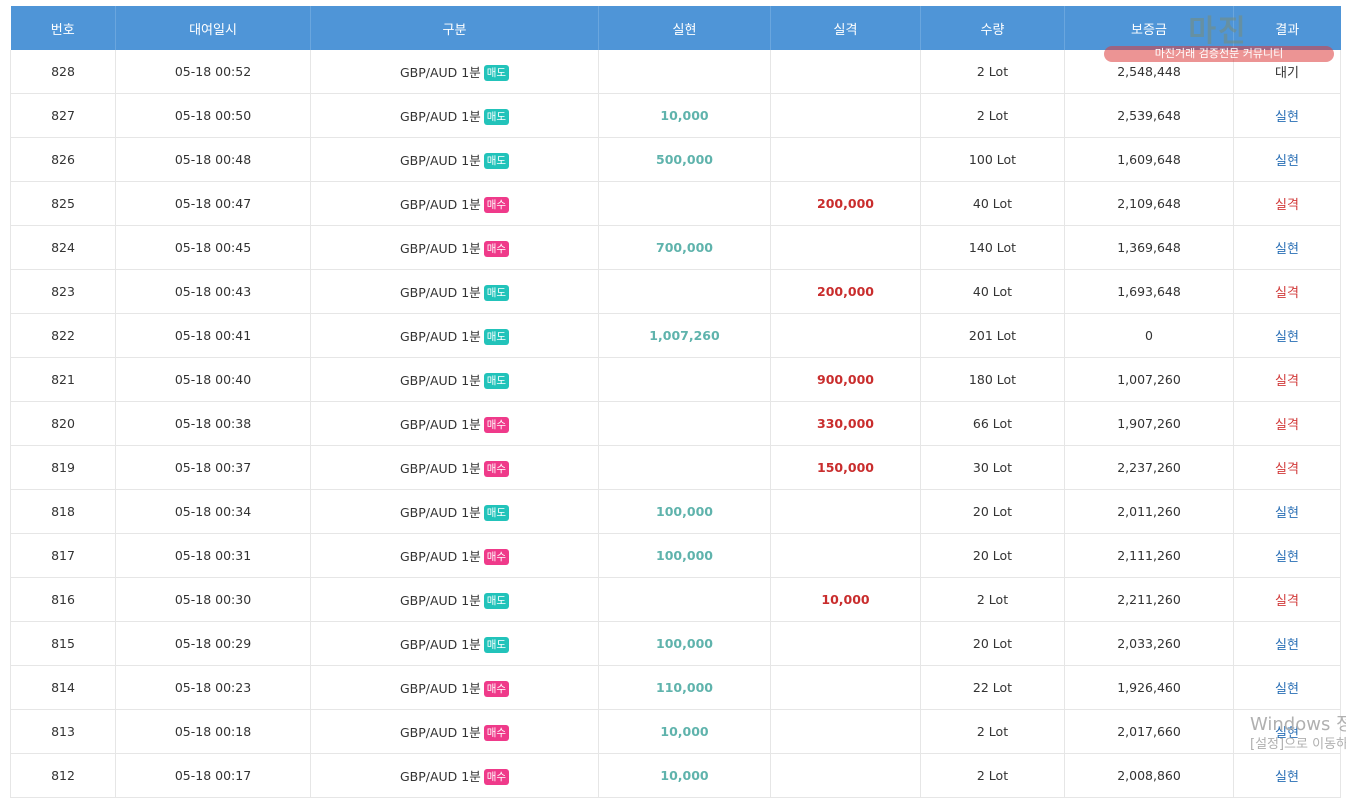 This screenshot has height=800, width=1346. What do you see at coordinates (1149, 467) in the screenshot?
I see `cell-deposit: 2,237,260` at bounding box center [1149, 467].